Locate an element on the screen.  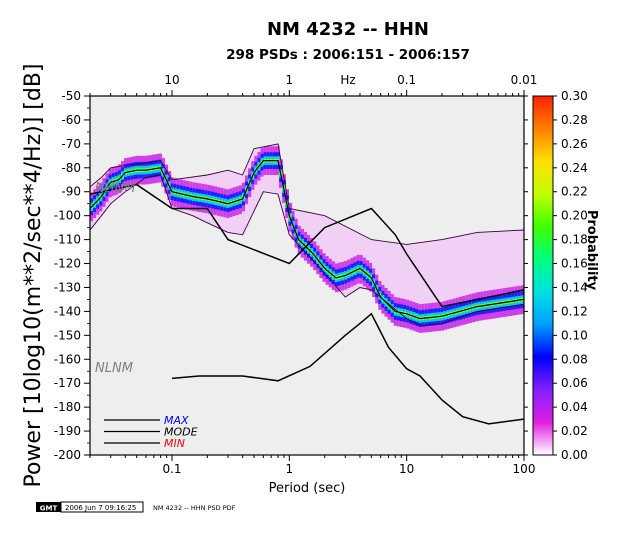
colorbar-label: Probability is located at coordinates (591, 250).